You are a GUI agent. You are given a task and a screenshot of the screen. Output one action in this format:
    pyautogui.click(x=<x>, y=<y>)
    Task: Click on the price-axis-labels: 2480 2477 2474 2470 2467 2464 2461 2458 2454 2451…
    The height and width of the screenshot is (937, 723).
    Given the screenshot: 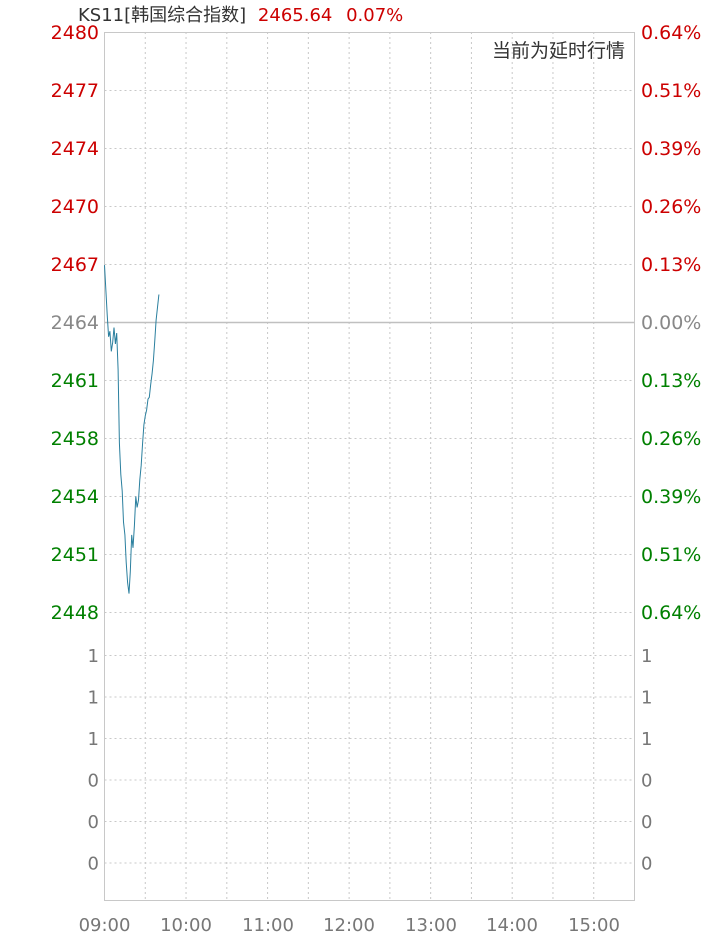 What is the action you would take?
    pyautogui.click(x=75, y=323)
    